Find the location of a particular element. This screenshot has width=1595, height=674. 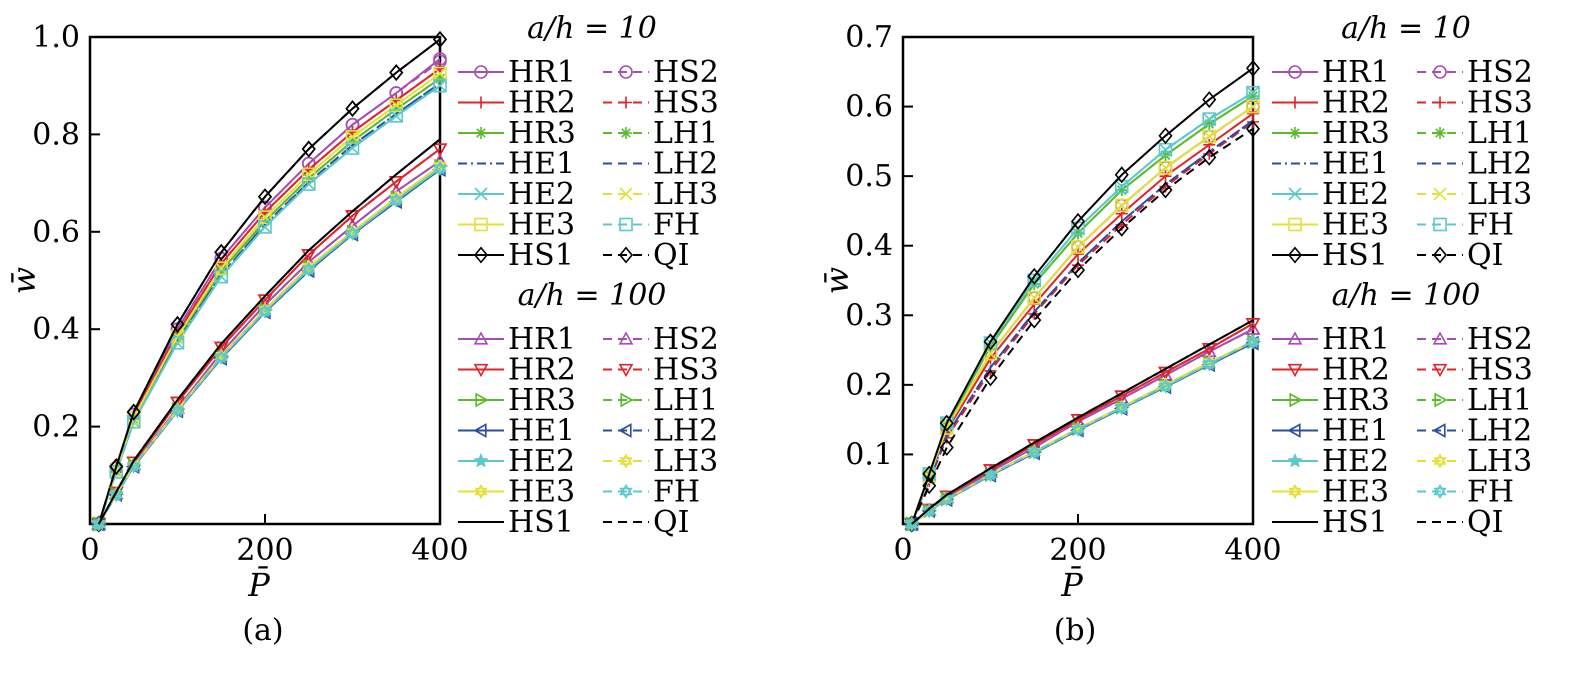

legend-label: HE1 is located at coordinates (541, 431).